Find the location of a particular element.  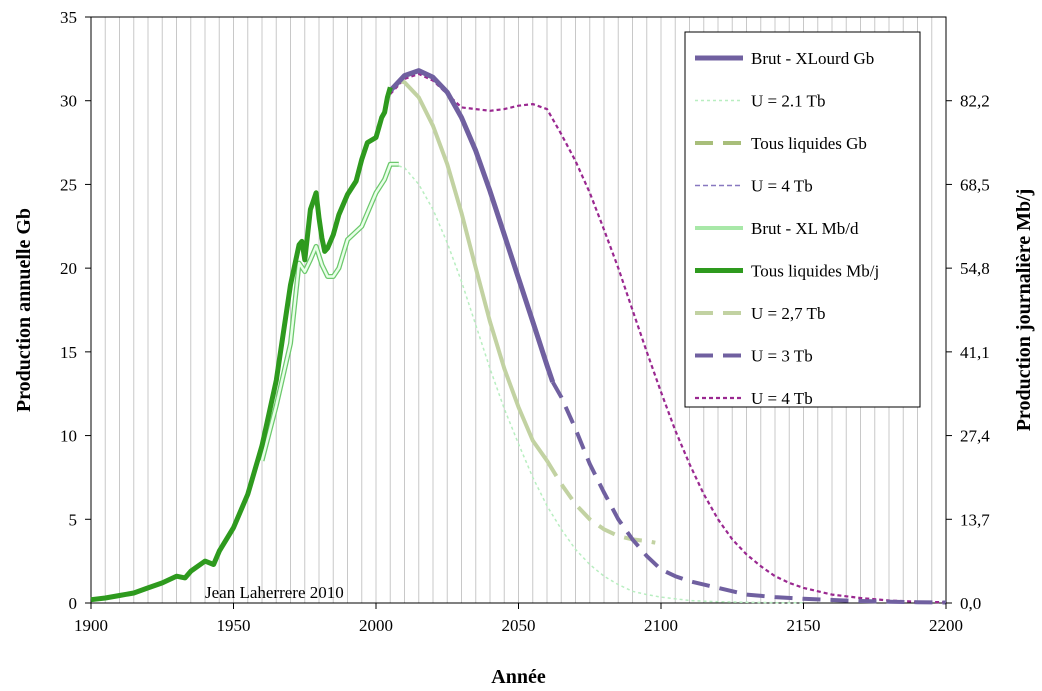

legend-label: Tous liquides Mb/j is located at coordinates (815, 271).